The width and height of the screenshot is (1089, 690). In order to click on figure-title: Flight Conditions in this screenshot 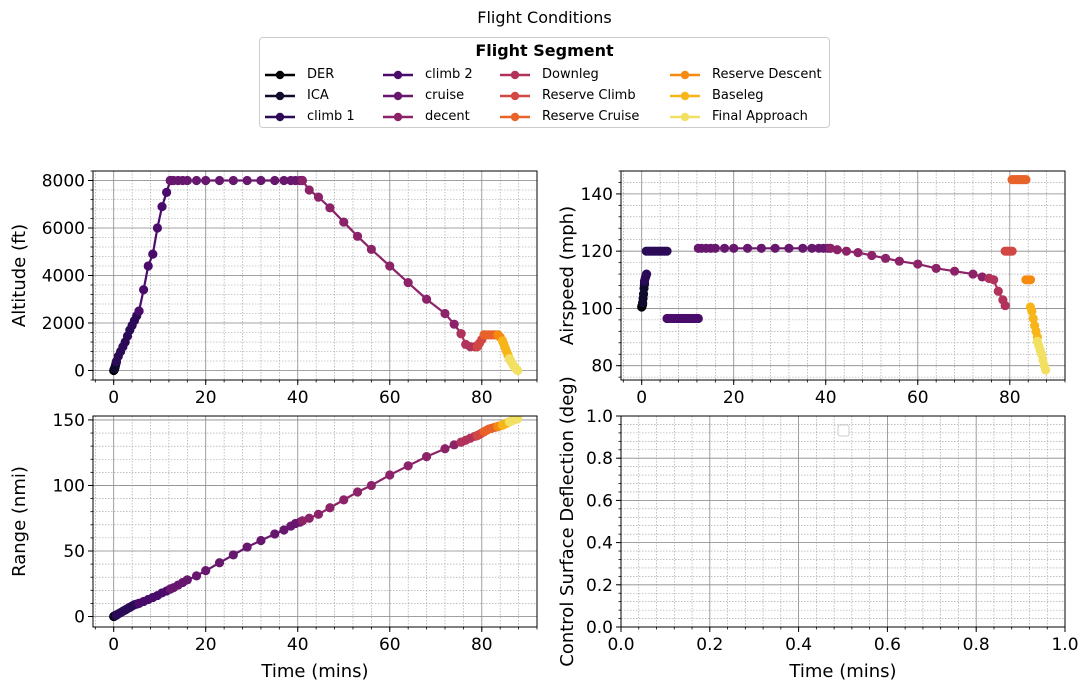, I will do `click(544, 17)`.